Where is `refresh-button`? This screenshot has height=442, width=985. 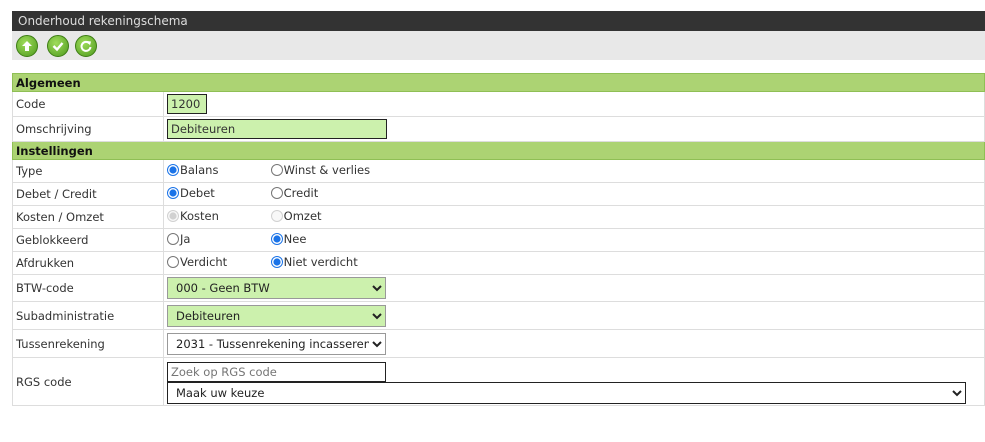 refresh-button is located at coordinates (86, 46).